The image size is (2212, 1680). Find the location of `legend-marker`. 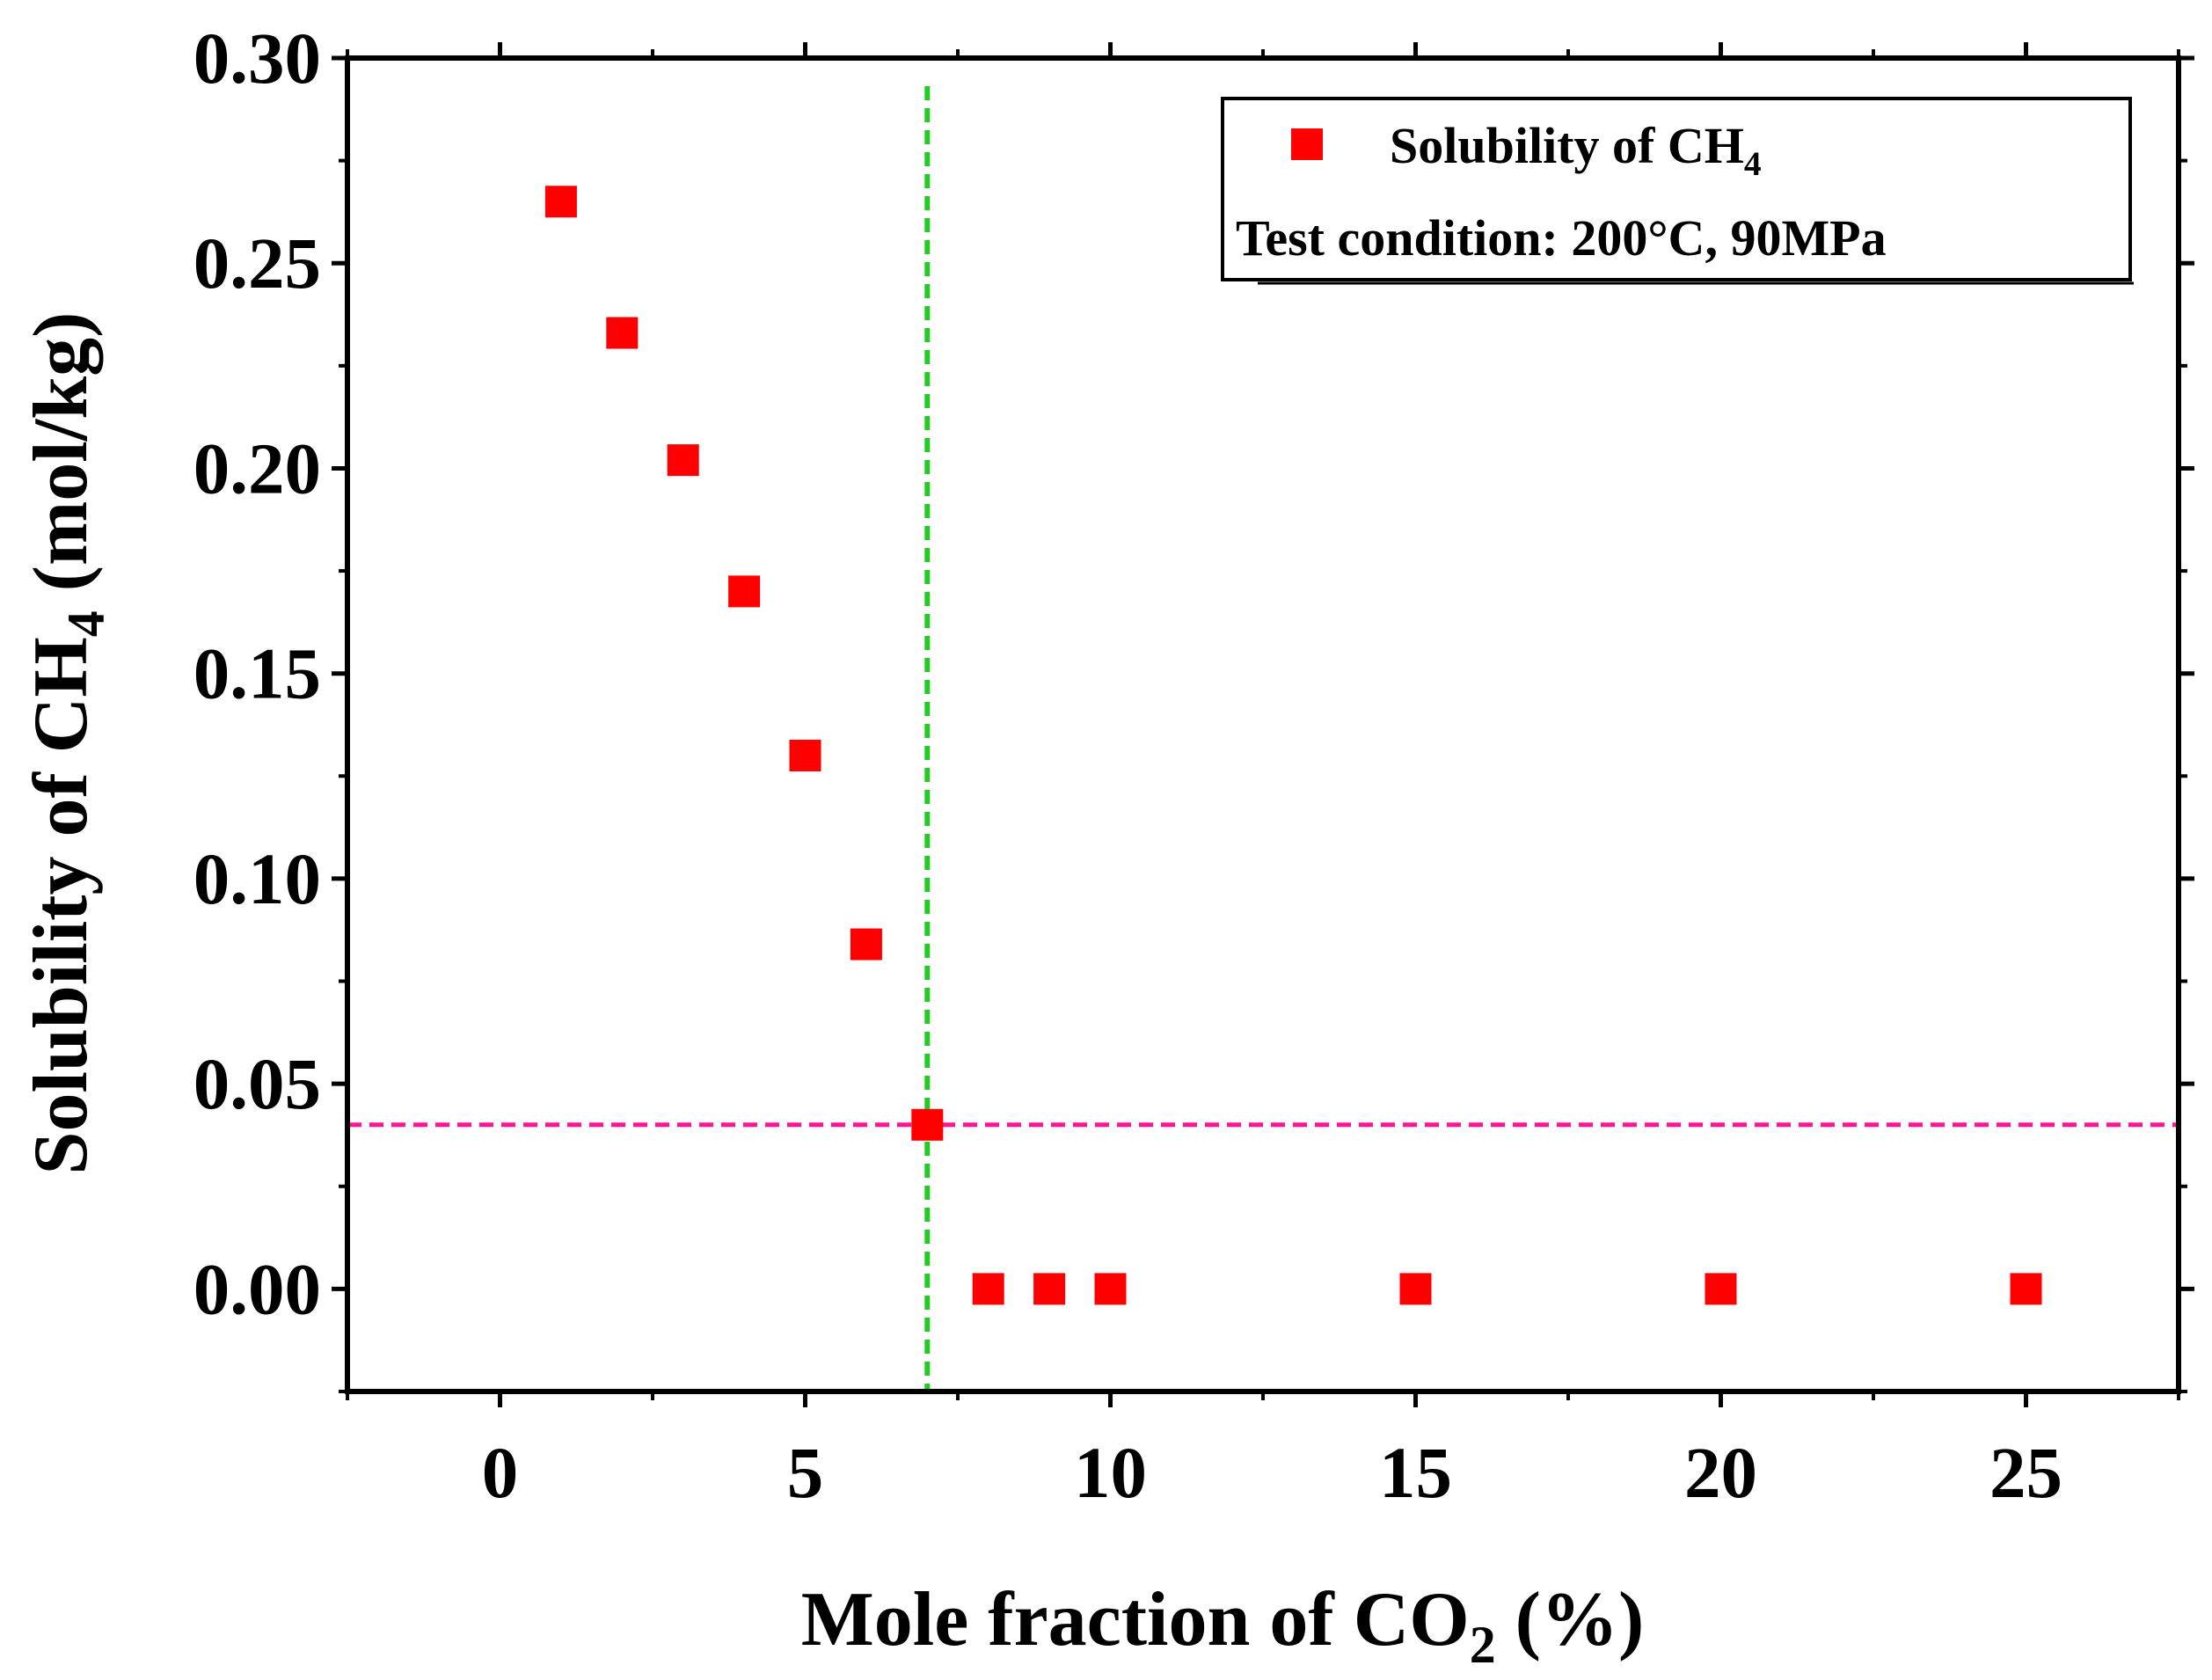

legend-marker is located at coordinates (1307, 144).